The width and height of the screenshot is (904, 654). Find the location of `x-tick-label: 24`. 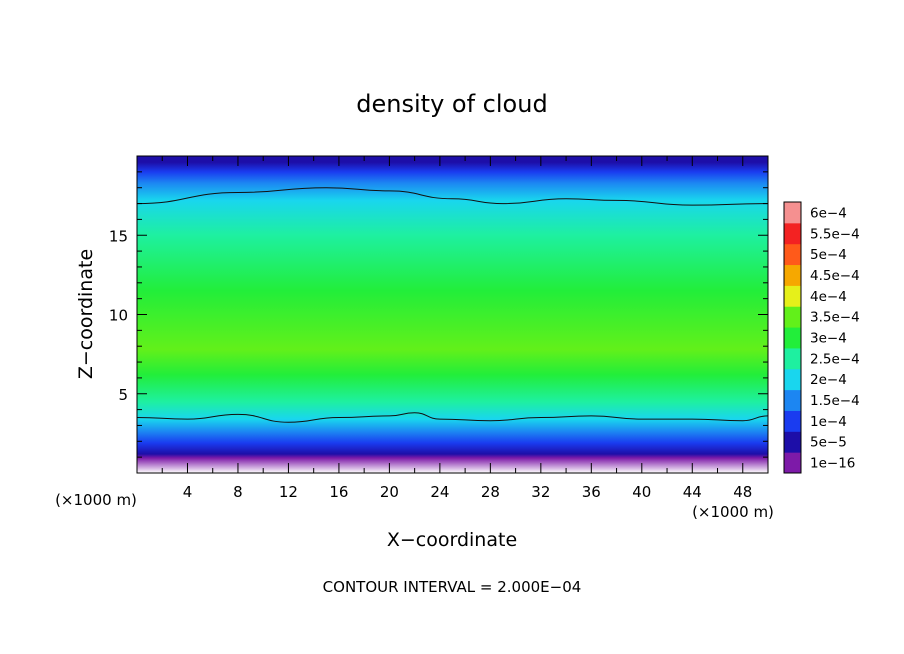

x-tick-label: 24 is located at coordinates (439, 492).